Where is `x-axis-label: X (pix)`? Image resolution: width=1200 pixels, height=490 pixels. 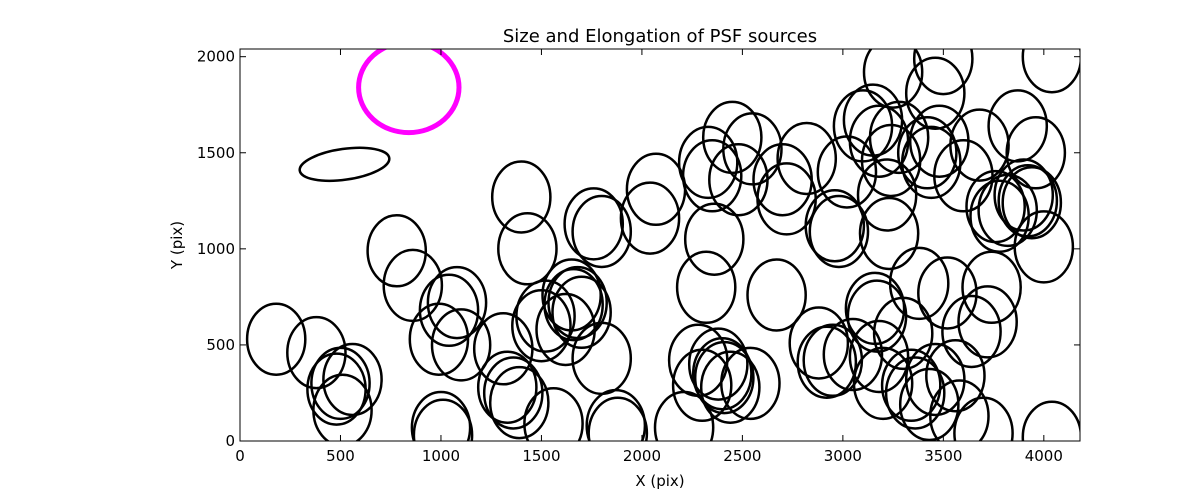
x-axis-label: X (pix) is located at coordinates (659, 481).